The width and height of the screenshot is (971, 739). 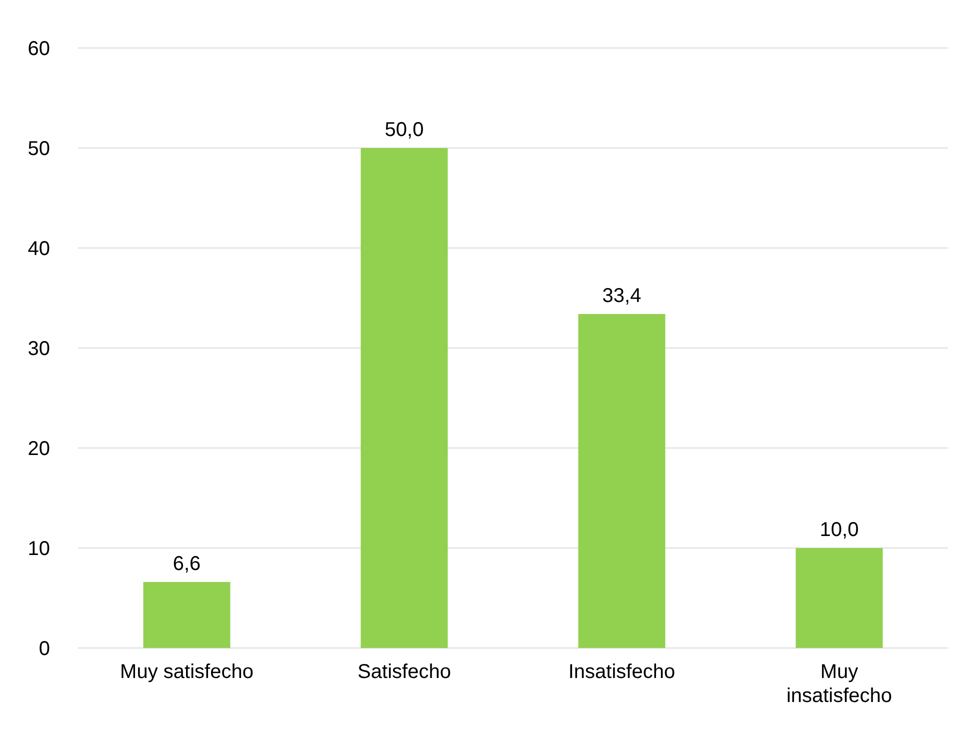 What do you see at coordinates (839, 684) in the screenshot?
I see `x-tick-label: Muy insatisfecho` at bounding box center [839, 684].